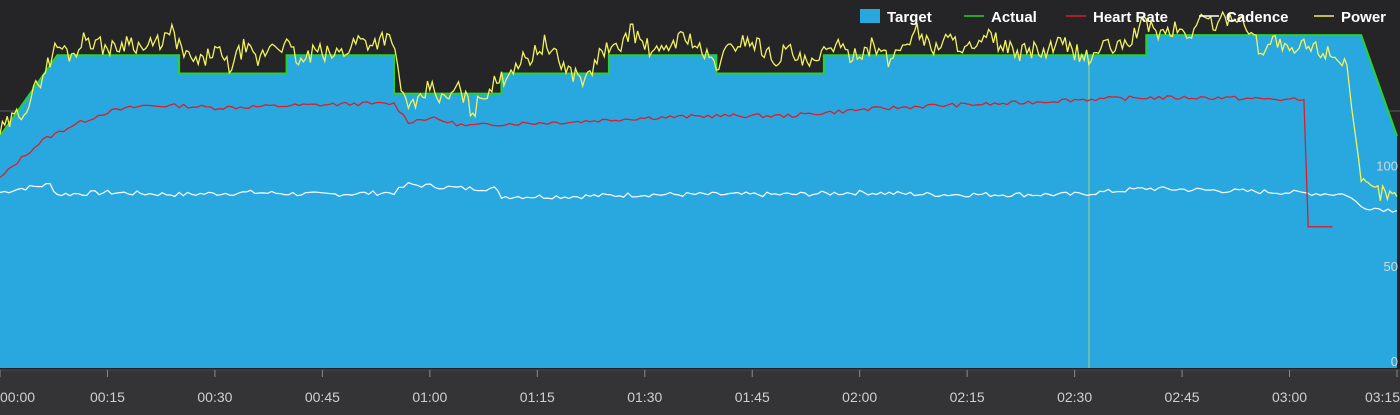  What do you see at coordinates (322, 397) in the screenshot?
I see `x-tick-label: 00:45` at bounding box center [322, 397].